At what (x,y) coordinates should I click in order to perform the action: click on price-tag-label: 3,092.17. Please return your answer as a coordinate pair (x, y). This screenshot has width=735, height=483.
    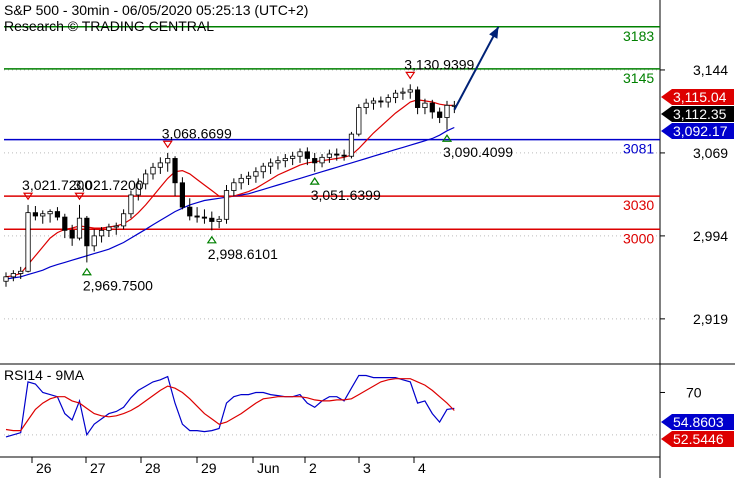
    Looking at the image, I should click on (700, 131).